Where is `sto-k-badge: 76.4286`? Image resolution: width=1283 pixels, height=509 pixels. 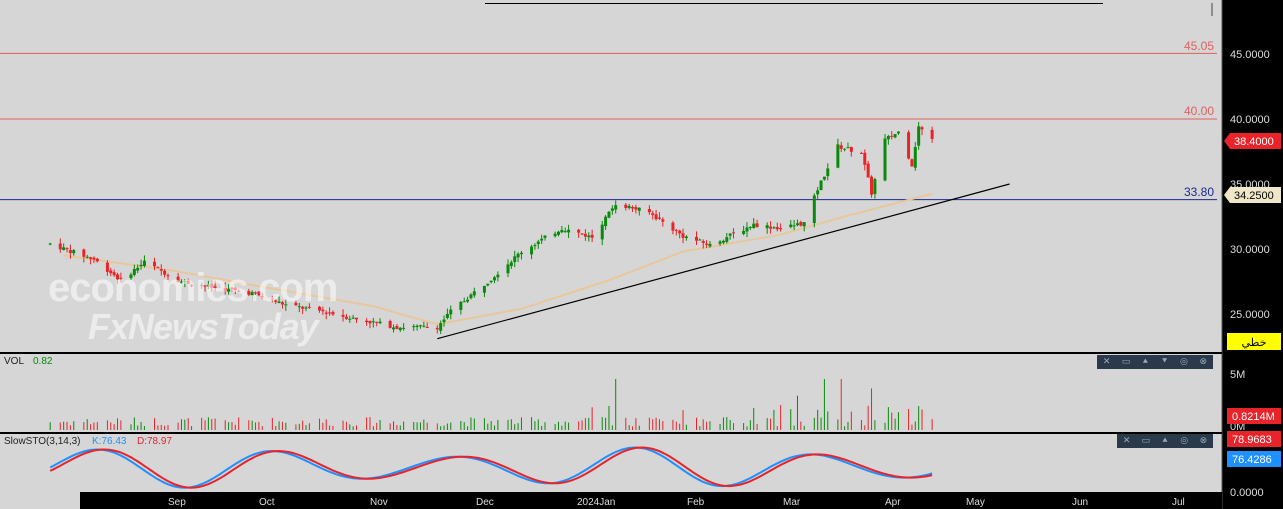 sto-k-badge: 76.4286 is located at coordinates (1252, 460).